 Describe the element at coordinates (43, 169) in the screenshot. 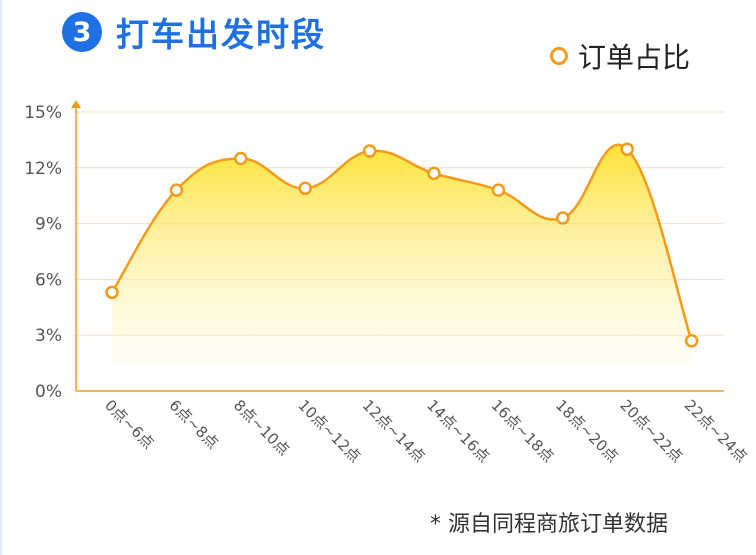

I see `y-tick-label: 12%` at that location.